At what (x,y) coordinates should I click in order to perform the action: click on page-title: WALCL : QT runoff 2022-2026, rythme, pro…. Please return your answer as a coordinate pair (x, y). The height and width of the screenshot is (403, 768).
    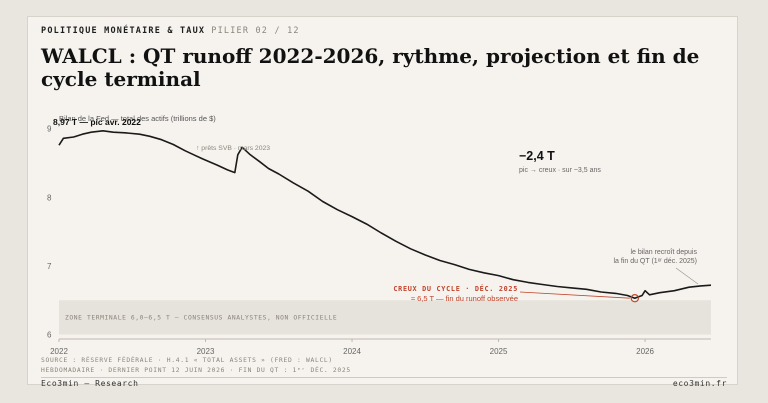
    Looking at the image, I should click on (370, 67).